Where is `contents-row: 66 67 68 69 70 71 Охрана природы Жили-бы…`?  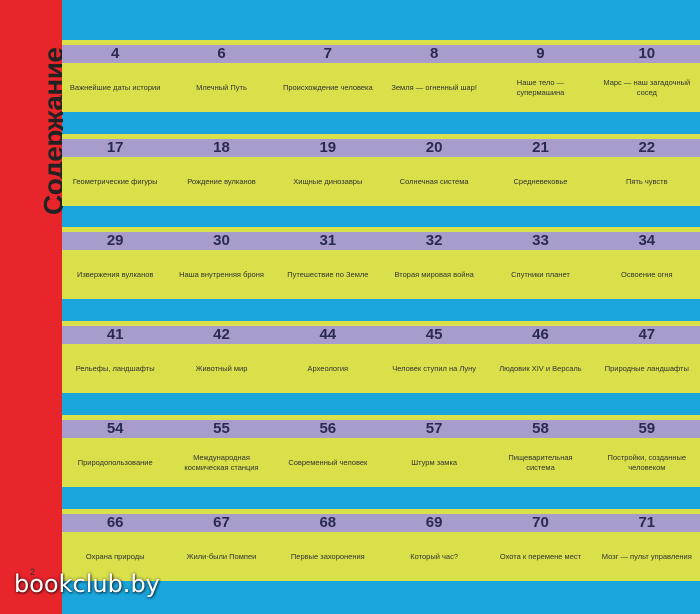 contents-row: 66 67 68 69 70 71 Охрана природы Жили-бы… is located at coordinates (381, 545).